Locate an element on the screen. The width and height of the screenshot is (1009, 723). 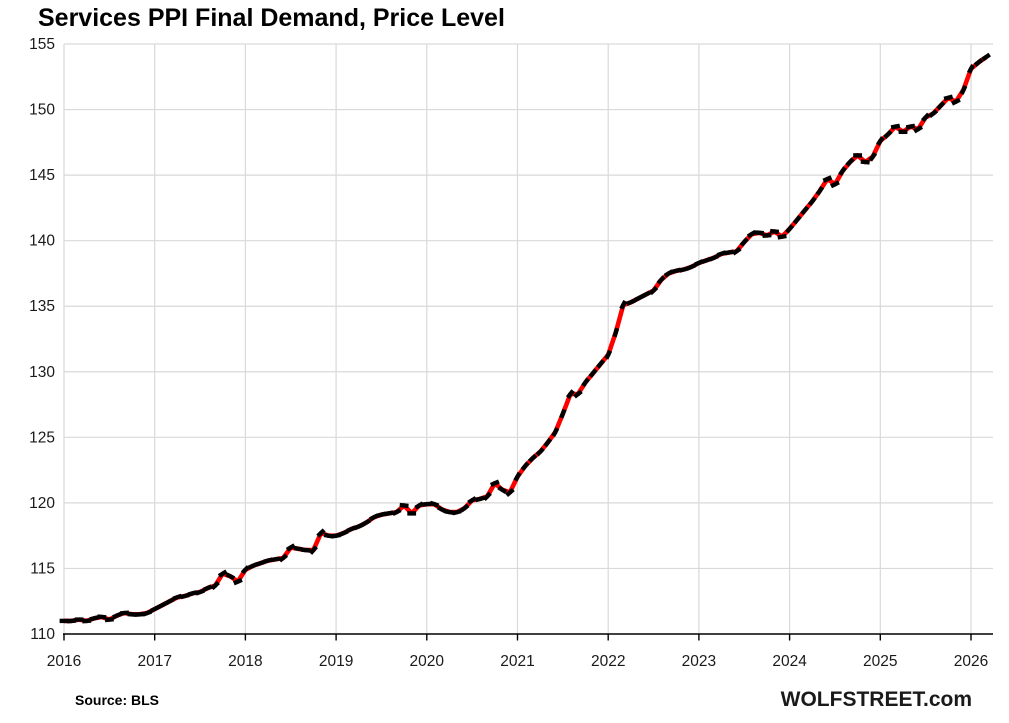
x-axis-tick-label: 2025 is located at coordinates (880, 661).